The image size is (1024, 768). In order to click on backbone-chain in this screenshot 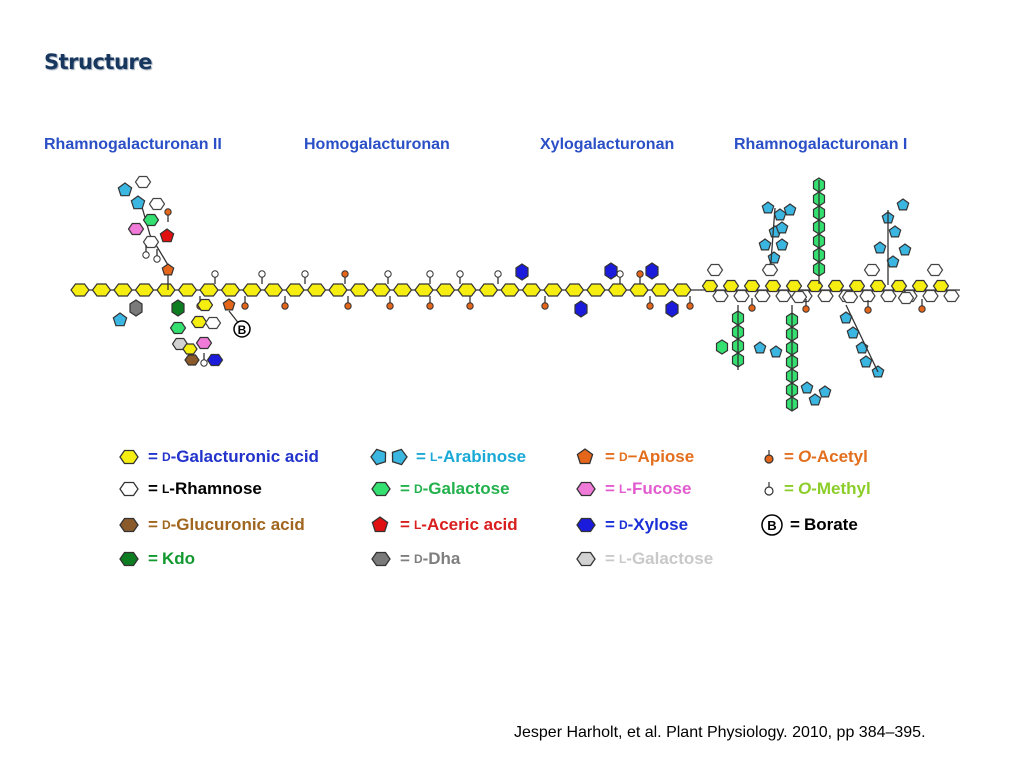, I will do `click(515, 290)`.